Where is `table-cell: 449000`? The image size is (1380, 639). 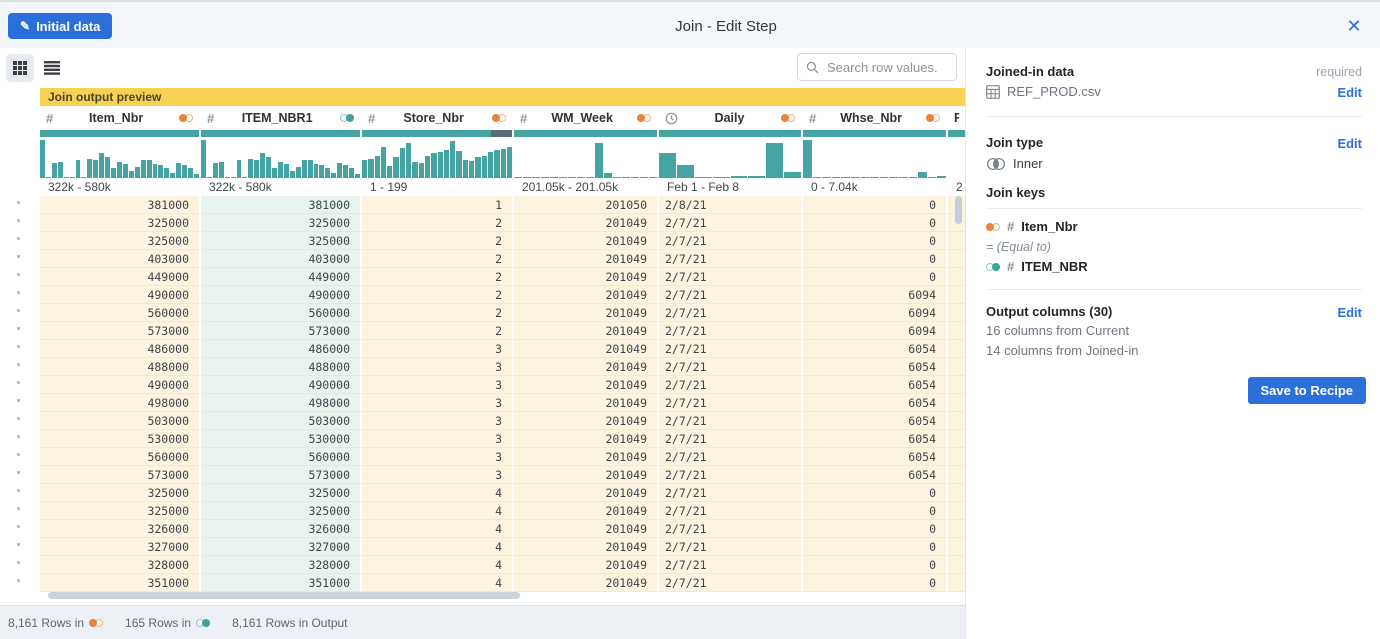 table-cell: 449000 is located at coordinates (280, 277).